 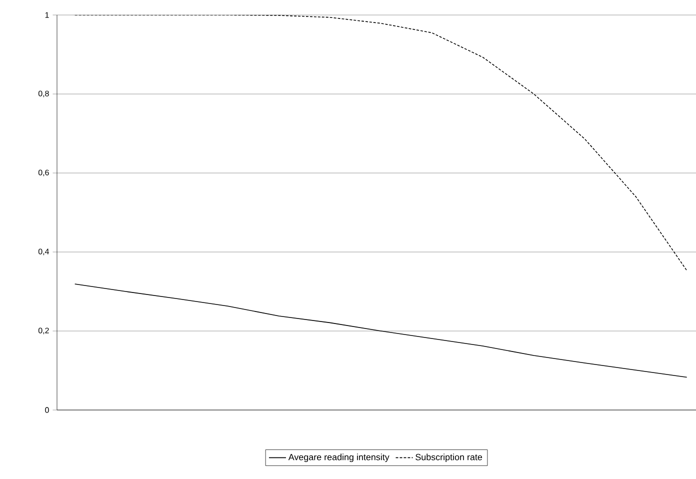 I want to click on legend-label: Avegare reading intensity, so click(x=339, y=458).